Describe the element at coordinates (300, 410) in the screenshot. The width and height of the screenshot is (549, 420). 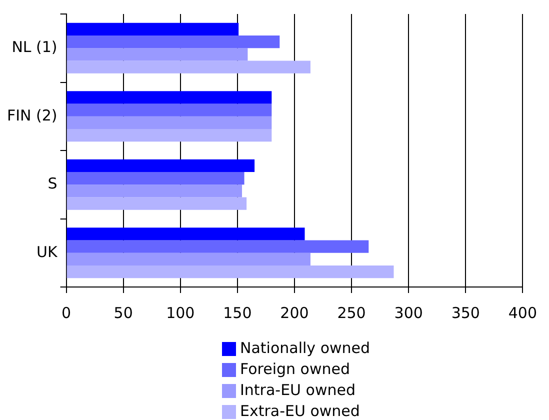
I see `legend-label: Extra-EU owned` at that location.